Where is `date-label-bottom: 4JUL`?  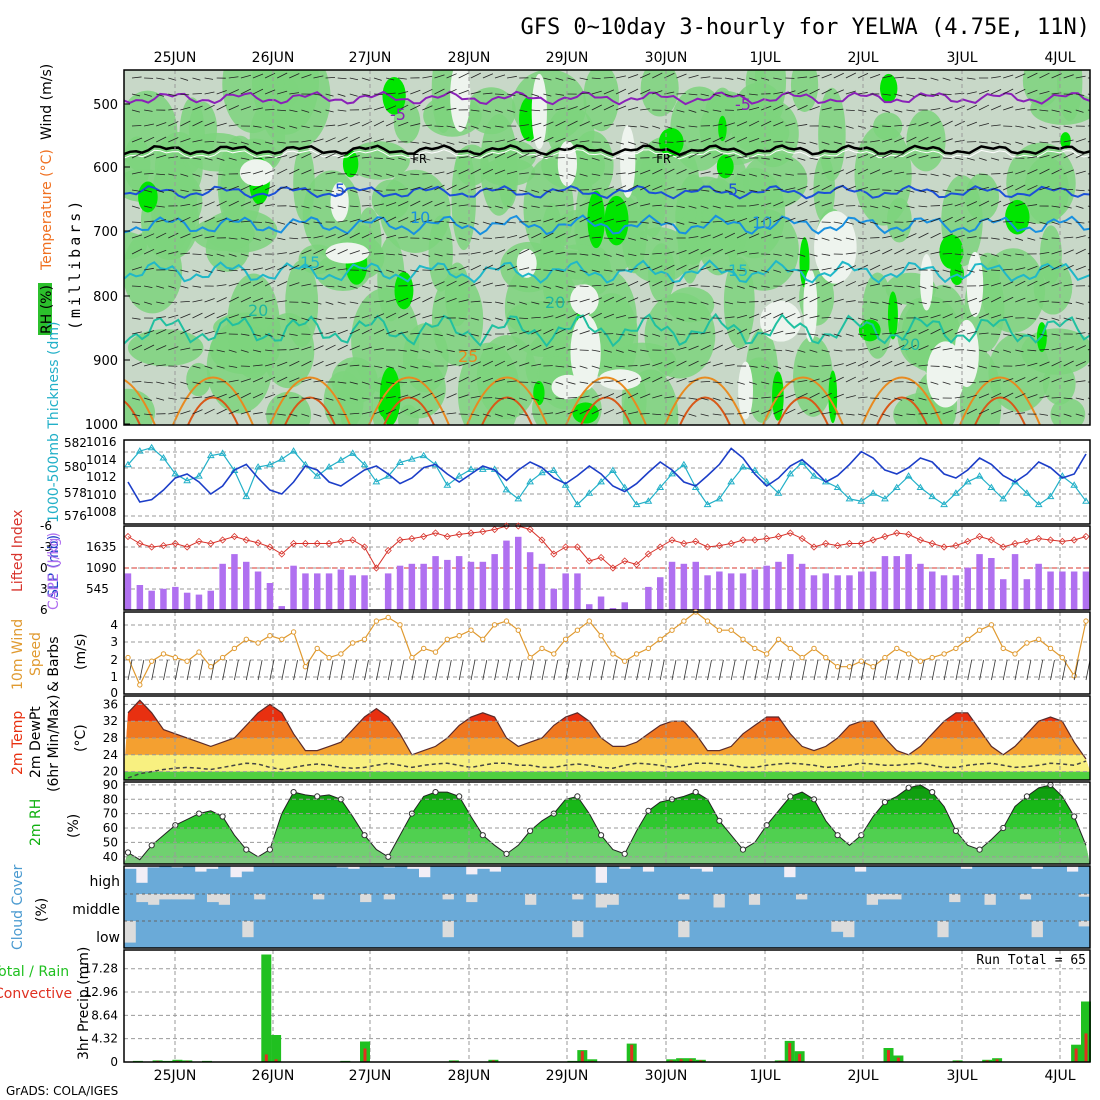
date-label-bottom: 4JUL is located at coordinates (1059, 1076).